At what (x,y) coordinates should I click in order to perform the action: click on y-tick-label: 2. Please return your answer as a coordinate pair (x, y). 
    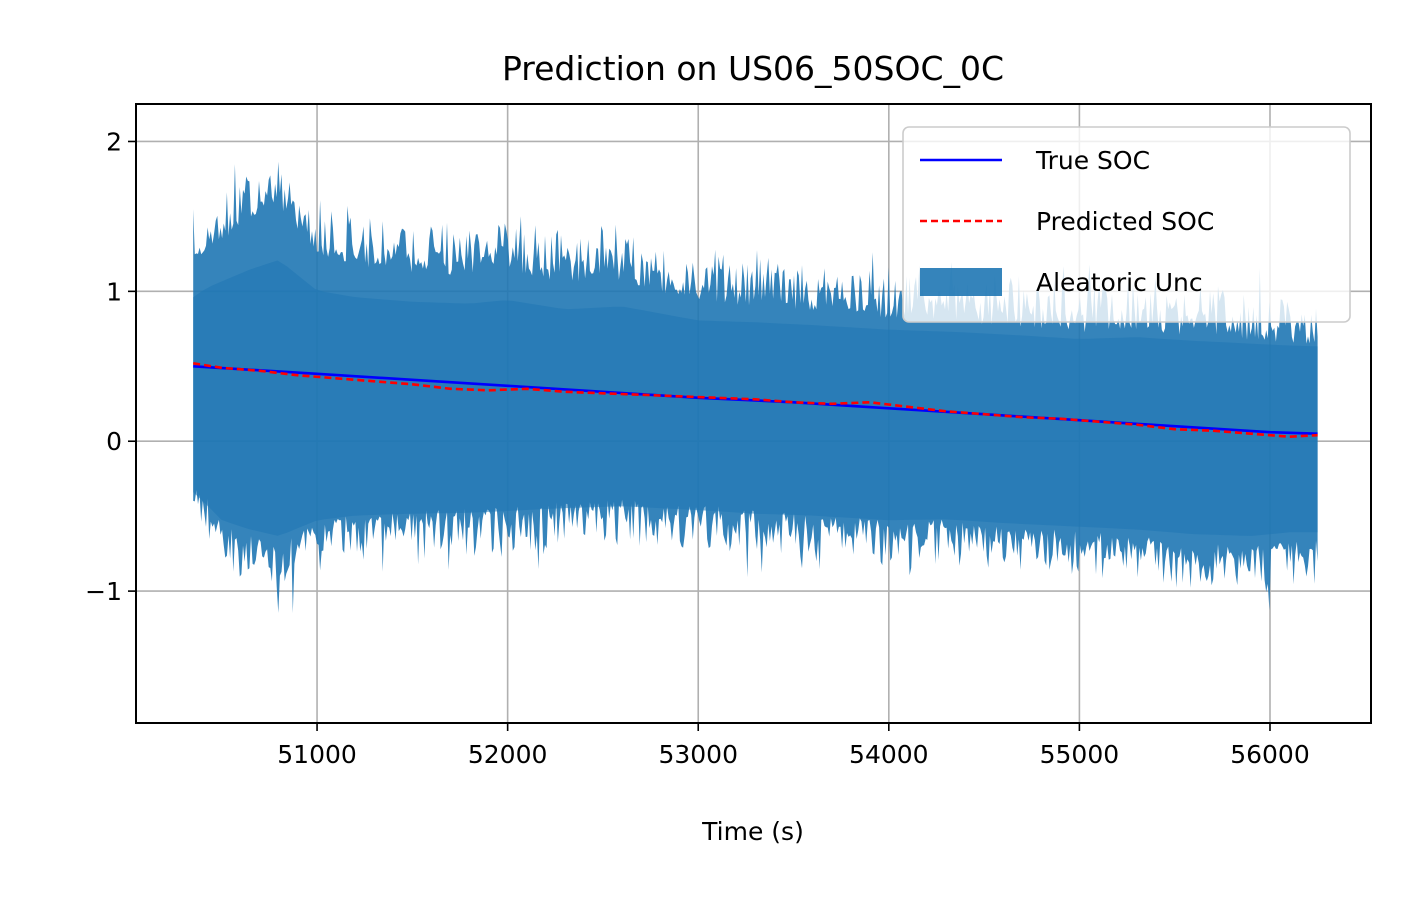
    Looking at the image, I should click on (114, 141).